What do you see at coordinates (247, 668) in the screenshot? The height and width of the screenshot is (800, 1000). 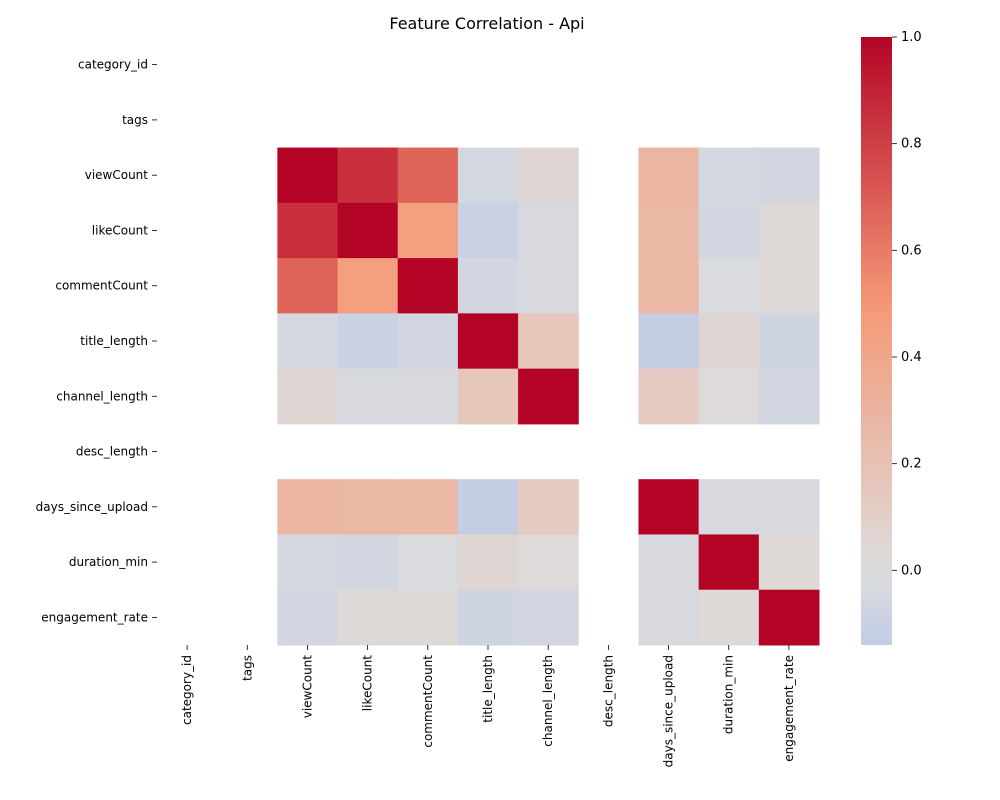 I see `column-label-tags: tags` at bounding box center [247, 668].